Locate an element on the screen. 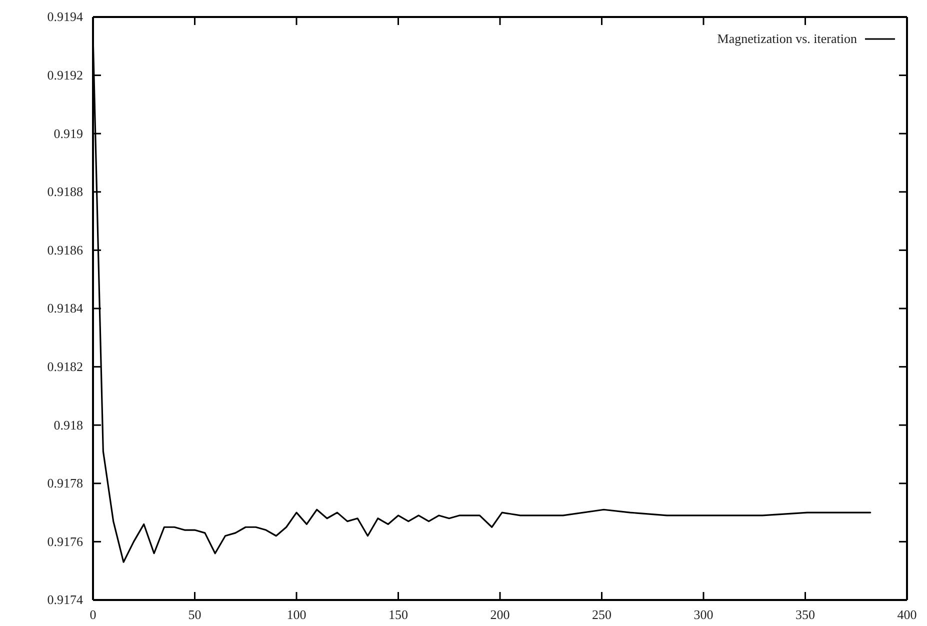  y-tick-label: 0.9176 is located at coordinates (65, 541).